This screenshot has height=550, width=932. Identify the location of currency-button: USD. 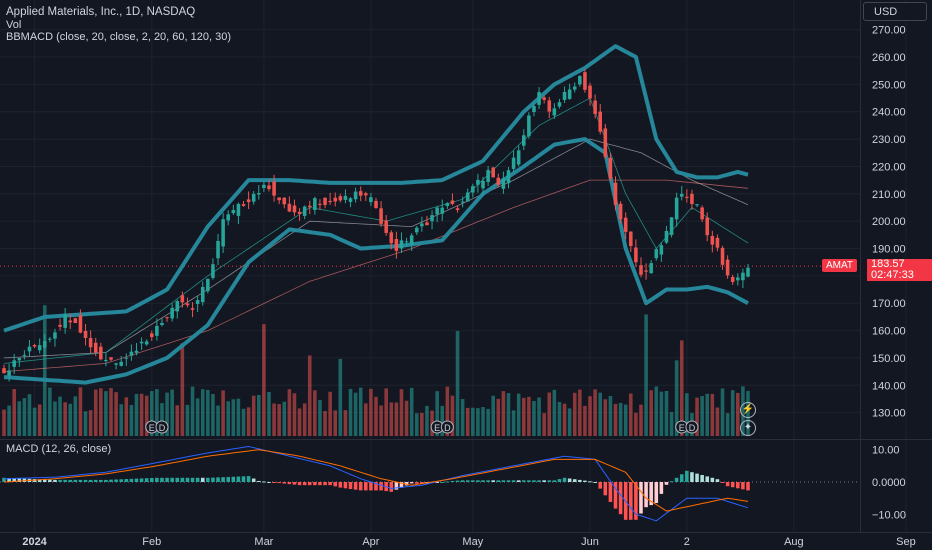
(895, 11).